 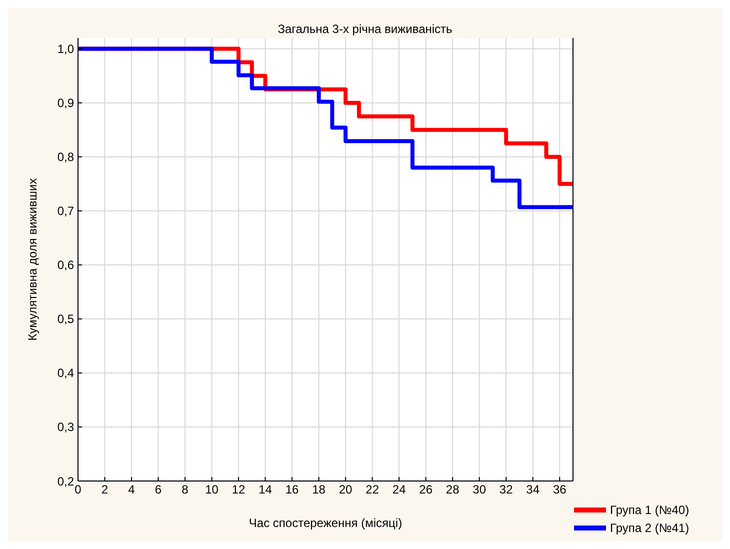 I want to click on x-tick-label: 32, so click(x=506, y=489).